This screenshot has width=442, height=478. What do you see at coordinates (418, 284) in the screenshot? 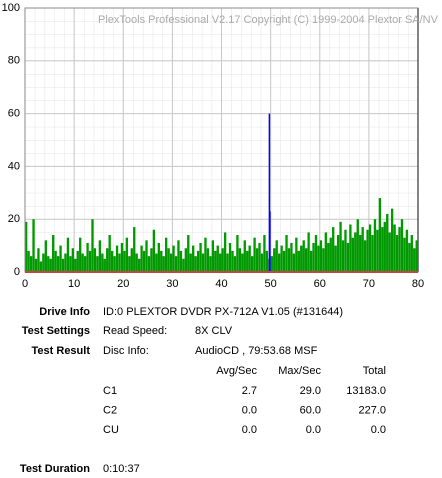
I see `x-tick-label: 80` at bounding box center [418, 284].